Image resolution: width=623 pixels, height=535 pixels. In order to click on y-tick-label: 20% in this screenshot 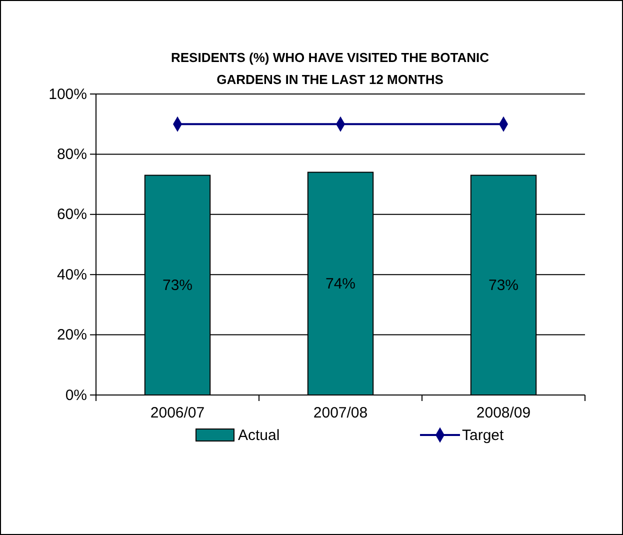, I will do `click(71, 335)`.